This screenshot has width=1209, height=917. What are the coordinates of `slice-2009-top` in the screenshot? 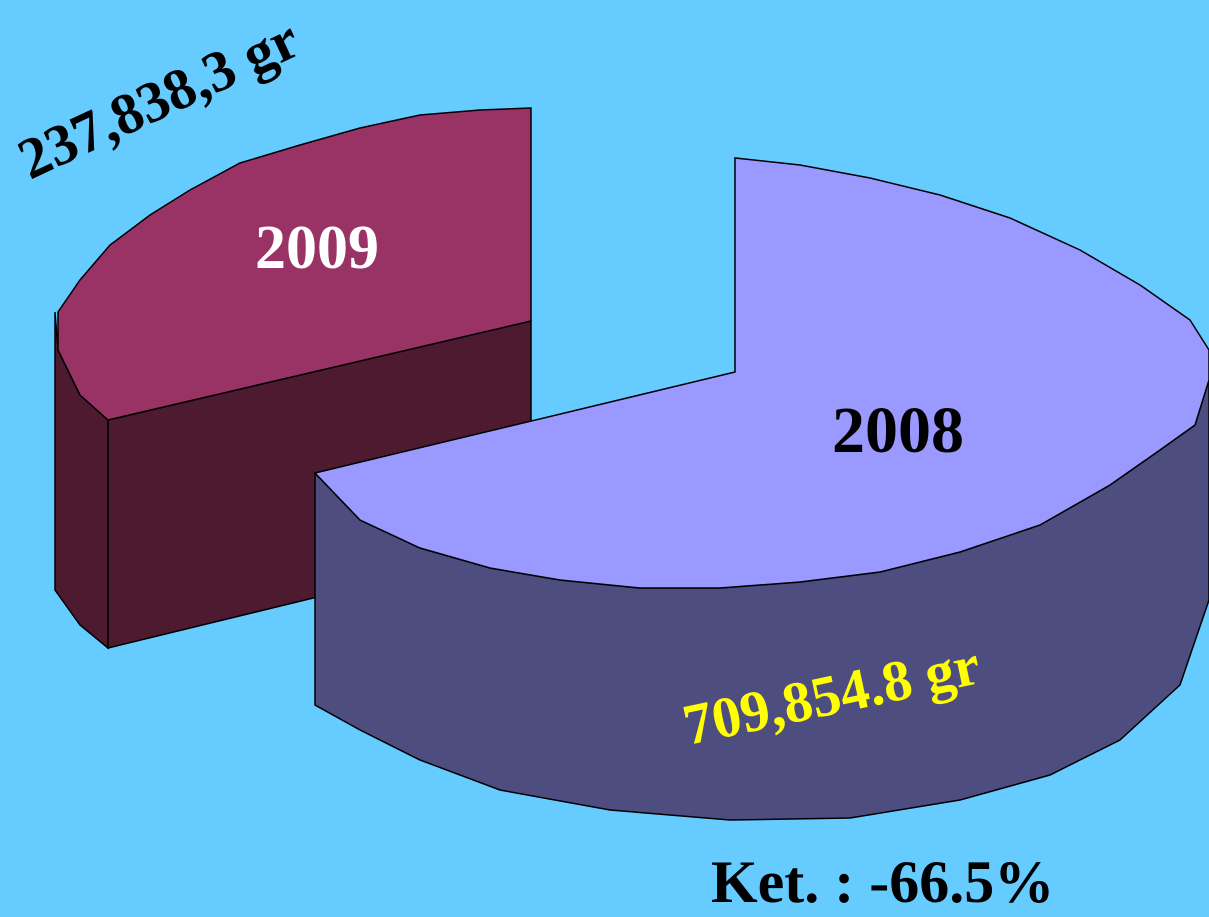 It's located at (294, 264).